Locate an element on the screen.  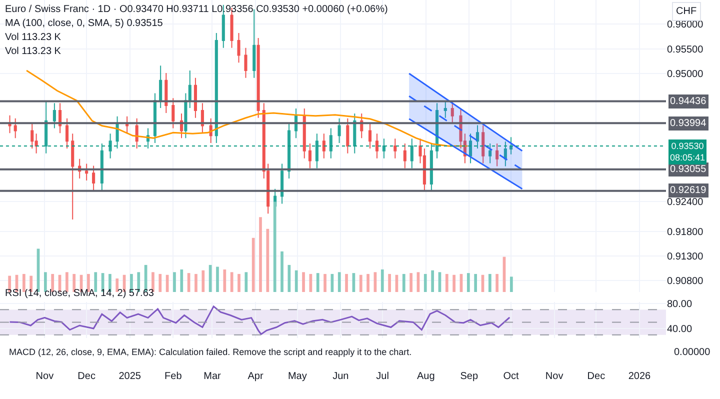
x-tick-label: Apr is located at coordinates (256, 376).